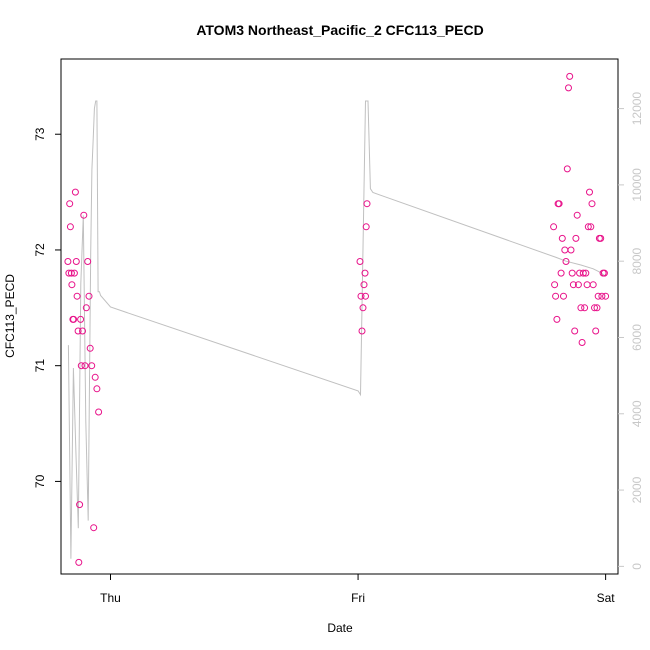 The height and width of the screenshot is (650, 650). Describe the element at coordinates (40, 481) in the screenshot. I see `y-tick-label: 70` at that location.